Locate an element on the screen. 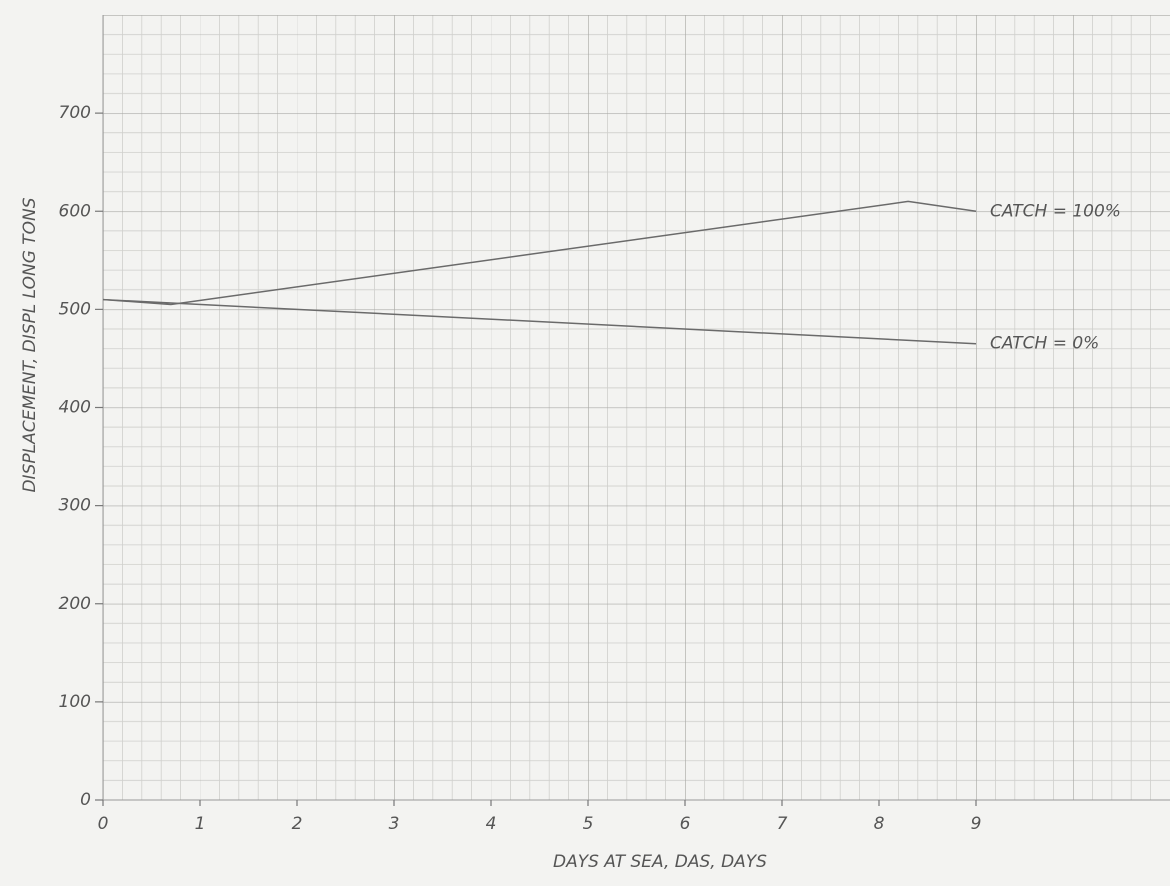 The width and height of the screenshot is (1170, 886). x-tick-label: 0 is located at coordinates (103, 824).